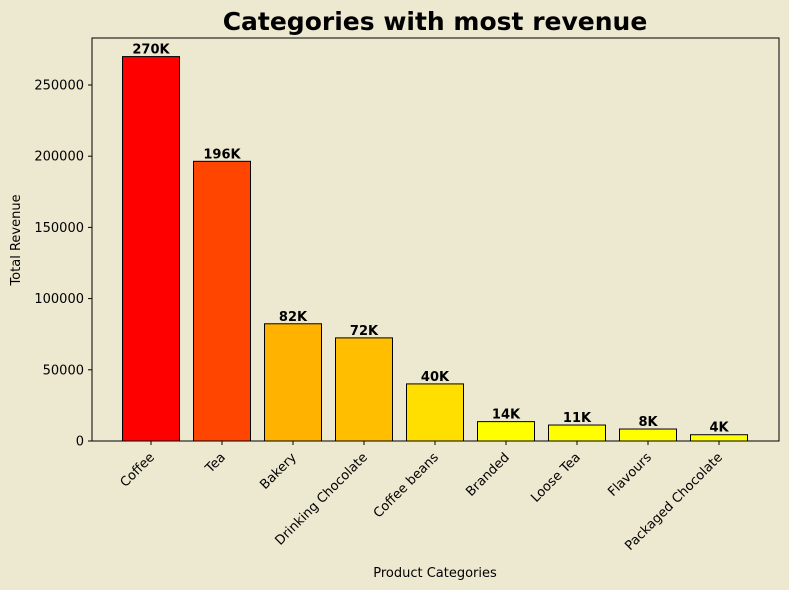  Describe the element at coordinates (435, 412) in the screenshot. I see `bar-coffee-beans` at that location.